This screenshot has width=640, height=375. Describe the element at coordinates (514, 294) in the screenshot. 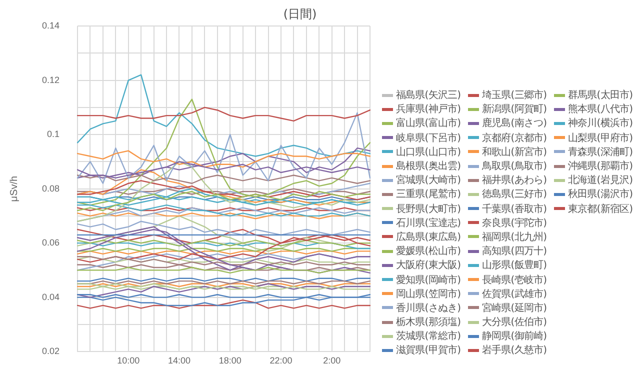

I see `legend-label: 佐賀県(武雄市)` at that location.